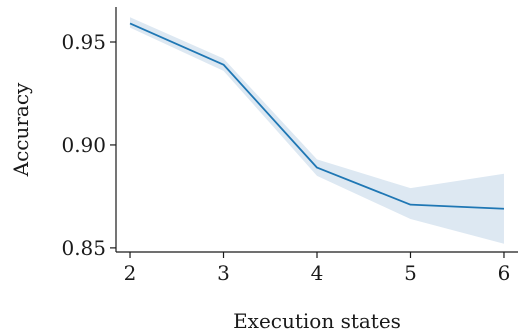 The image size is (522, 334). What do you see at coordinates (317, 321) in the screenshot?
I see `x-axis-title: Execution states` at bounding box center [317, 321].